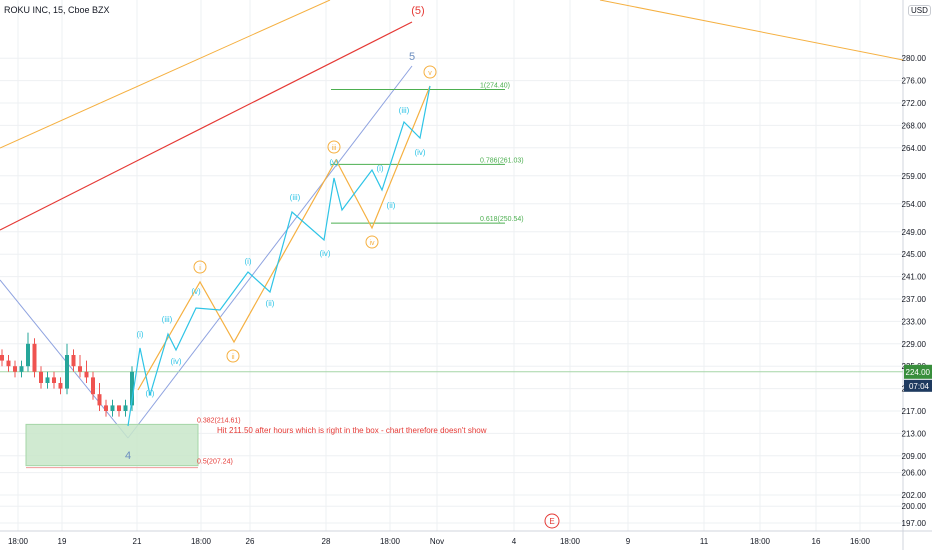  Describe the element at coordinates (326, 541) in the screenshot. I see `time-tick-label: 28` at that location.